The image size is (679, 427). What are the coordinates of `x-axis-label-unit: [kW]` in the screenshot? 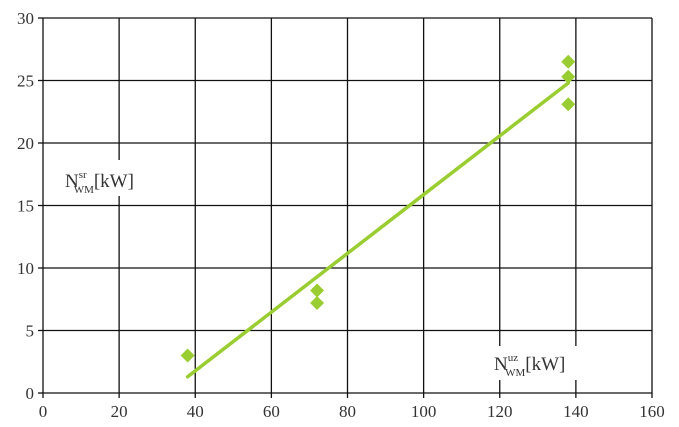 It's located at (545, 364).